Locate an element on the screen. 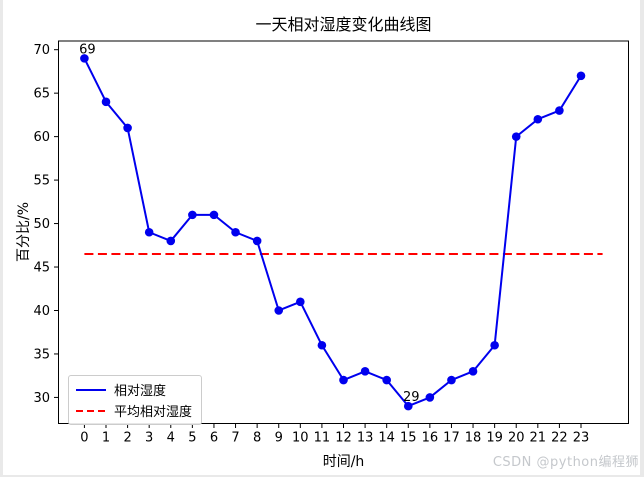  x-tick-label: 9 is located at coordinates (279, 438).